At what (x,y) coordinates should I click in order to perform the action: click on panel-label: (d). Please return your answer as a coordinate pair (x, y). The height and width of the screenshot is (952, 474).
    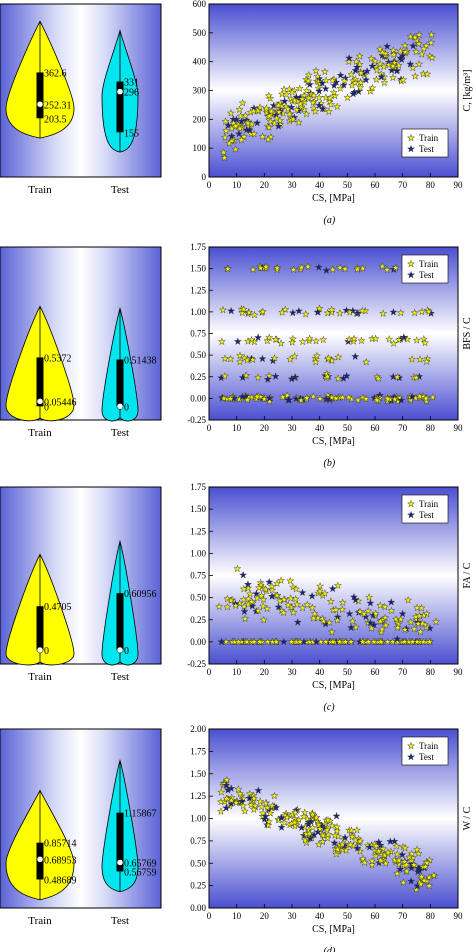
    Looking at the image, I should click on (330, 949).